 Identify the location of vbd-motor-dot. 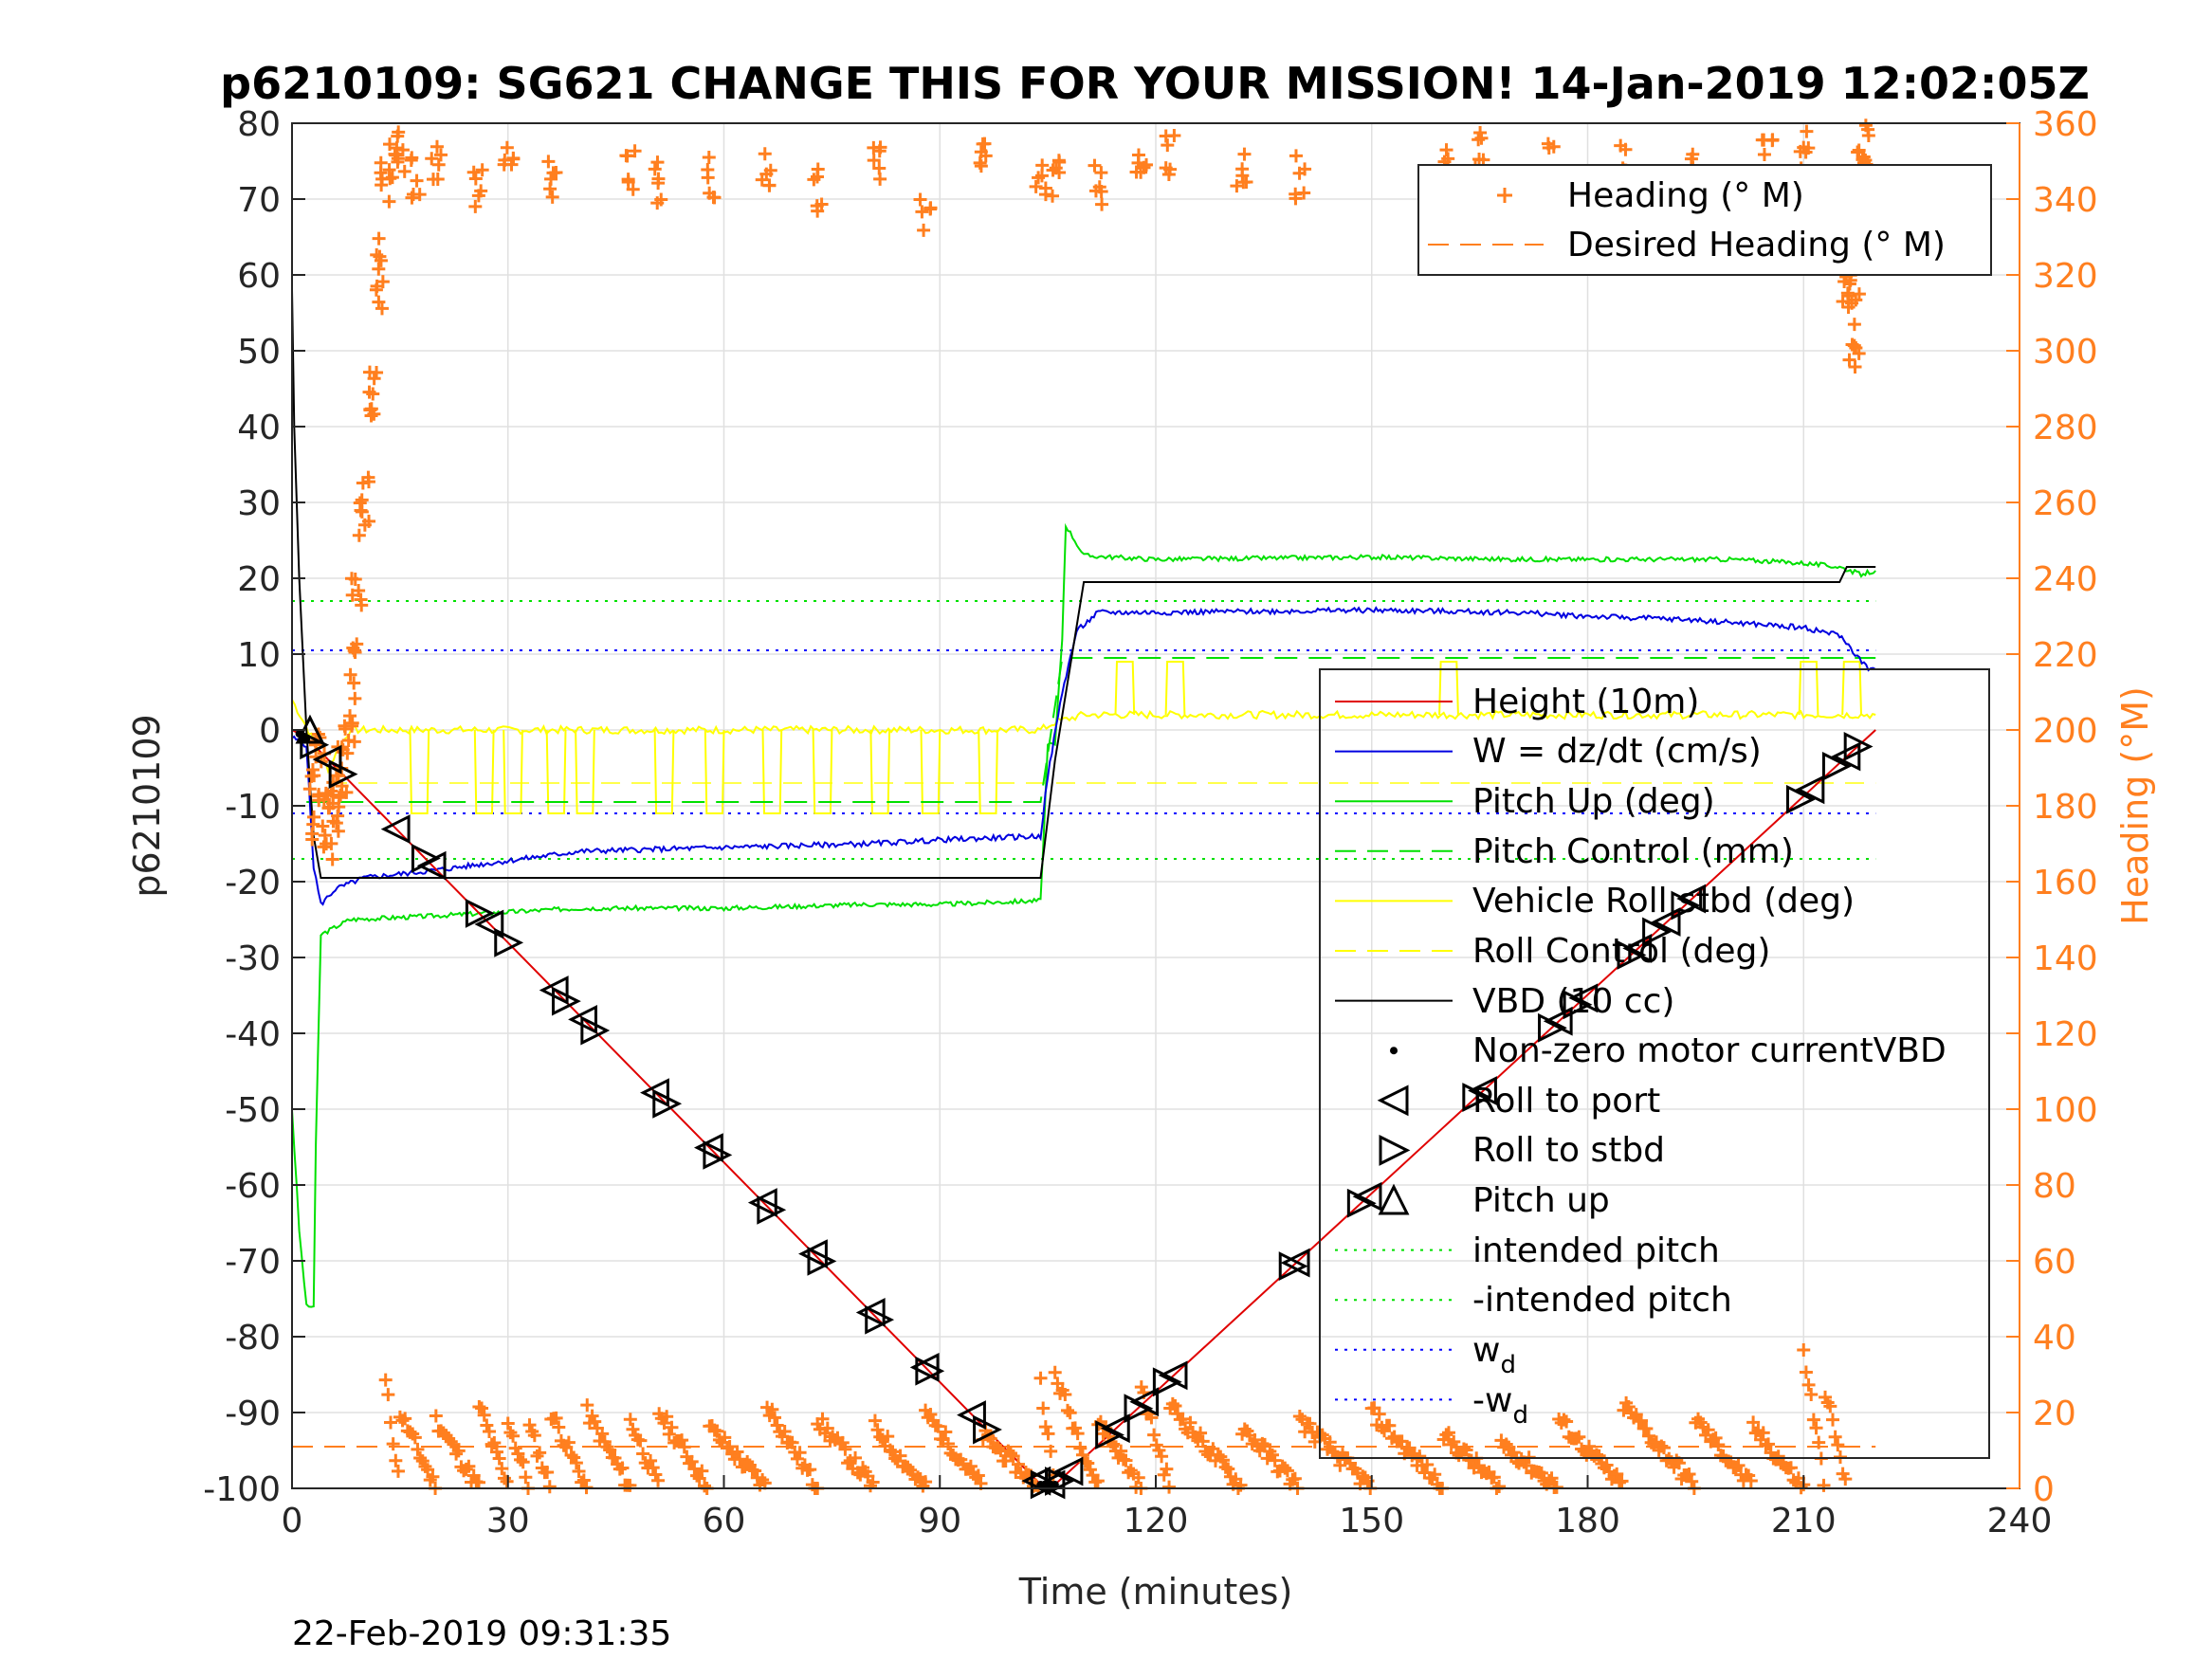
(1048, 1484).